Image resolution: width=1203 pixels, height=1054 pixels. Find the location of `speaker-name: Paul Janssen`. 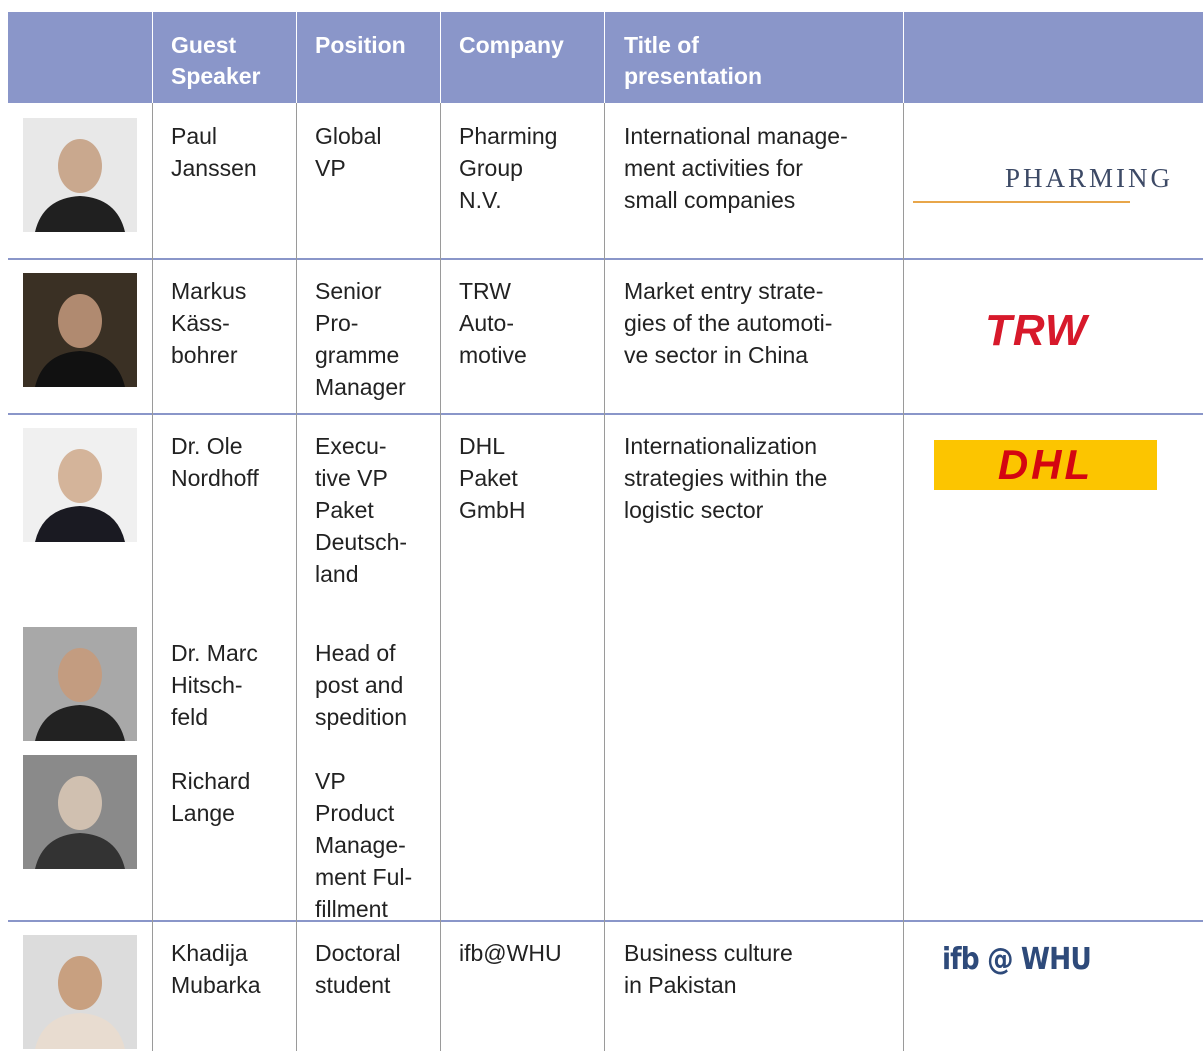

speaker-name: Paul Janssen is located at coordinates (214, 152).